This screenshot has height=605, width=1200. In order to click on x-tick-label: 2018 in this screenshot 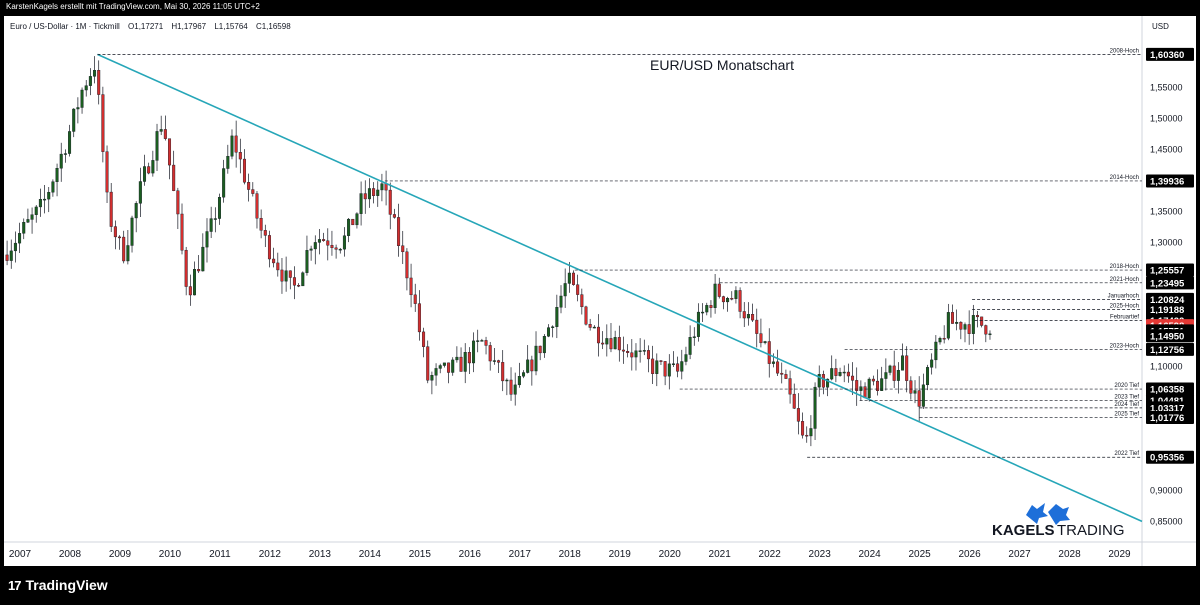, I will do `click(570, 554)`.